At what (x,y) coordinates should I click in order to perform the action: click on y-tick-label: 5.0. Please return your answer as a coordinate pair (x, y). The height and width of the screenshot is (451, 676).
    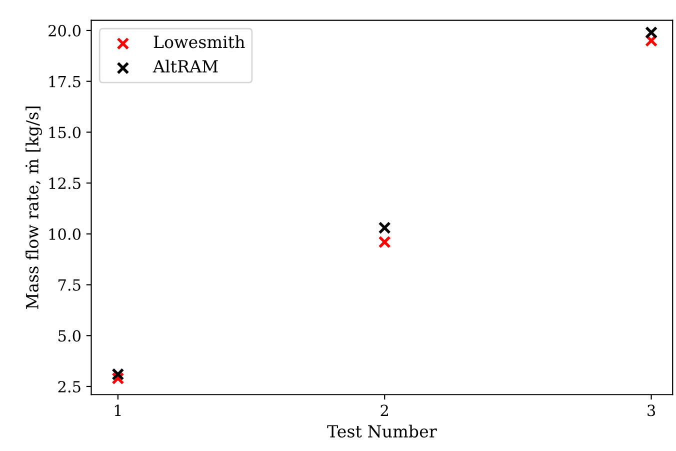
    Looking at the image, I should click on (69, 336).